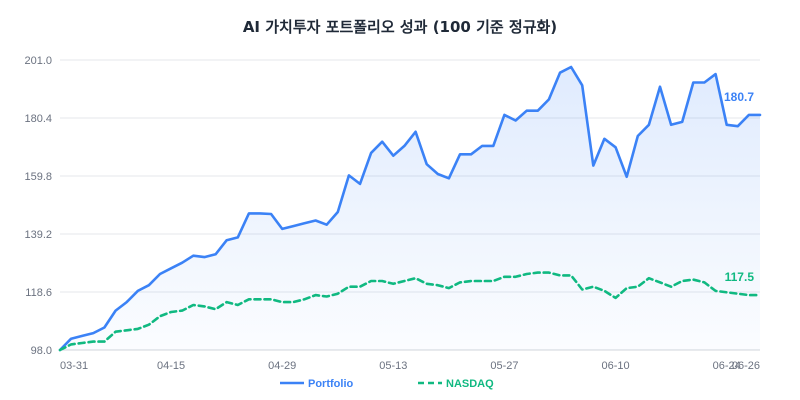  What do you see at coordinates (282, 366) in the screenshot?
I see `x-tick-label: 04-29` at bounding box center [282, 366].